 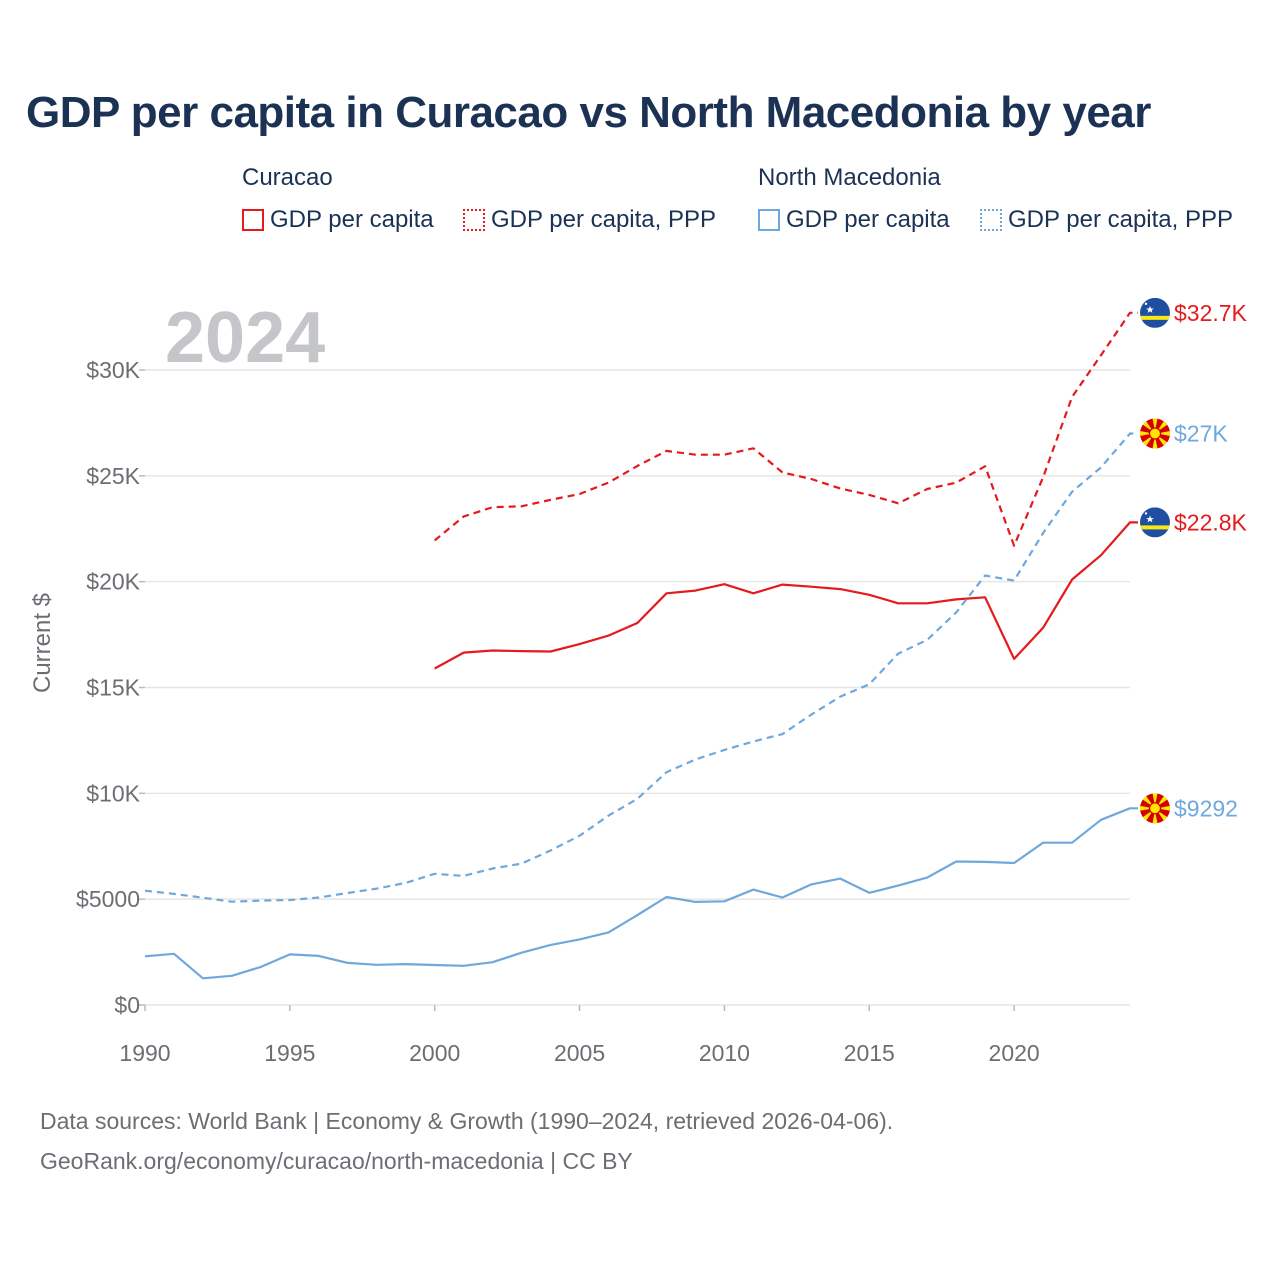 I want to click on y-tick-label: $30K, so click(x=113, y=370).